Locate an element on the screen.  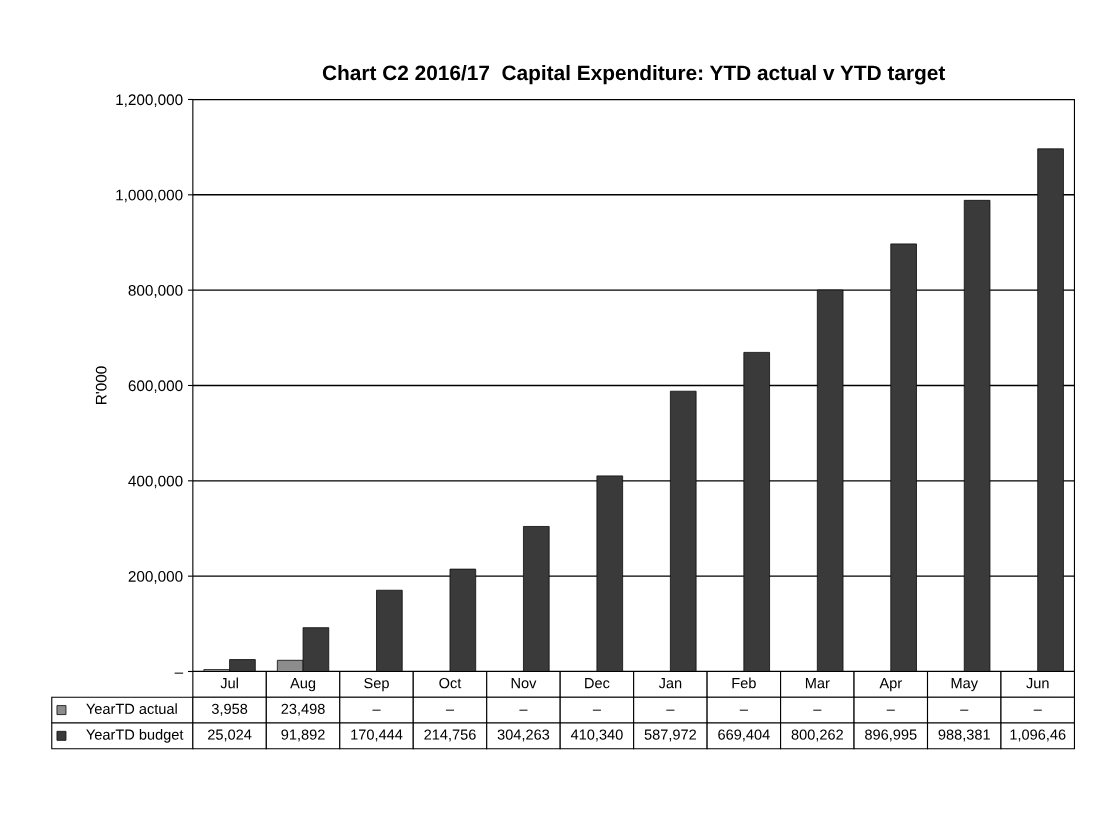
data-label: 988,381 is located at coordinates (964, 735).